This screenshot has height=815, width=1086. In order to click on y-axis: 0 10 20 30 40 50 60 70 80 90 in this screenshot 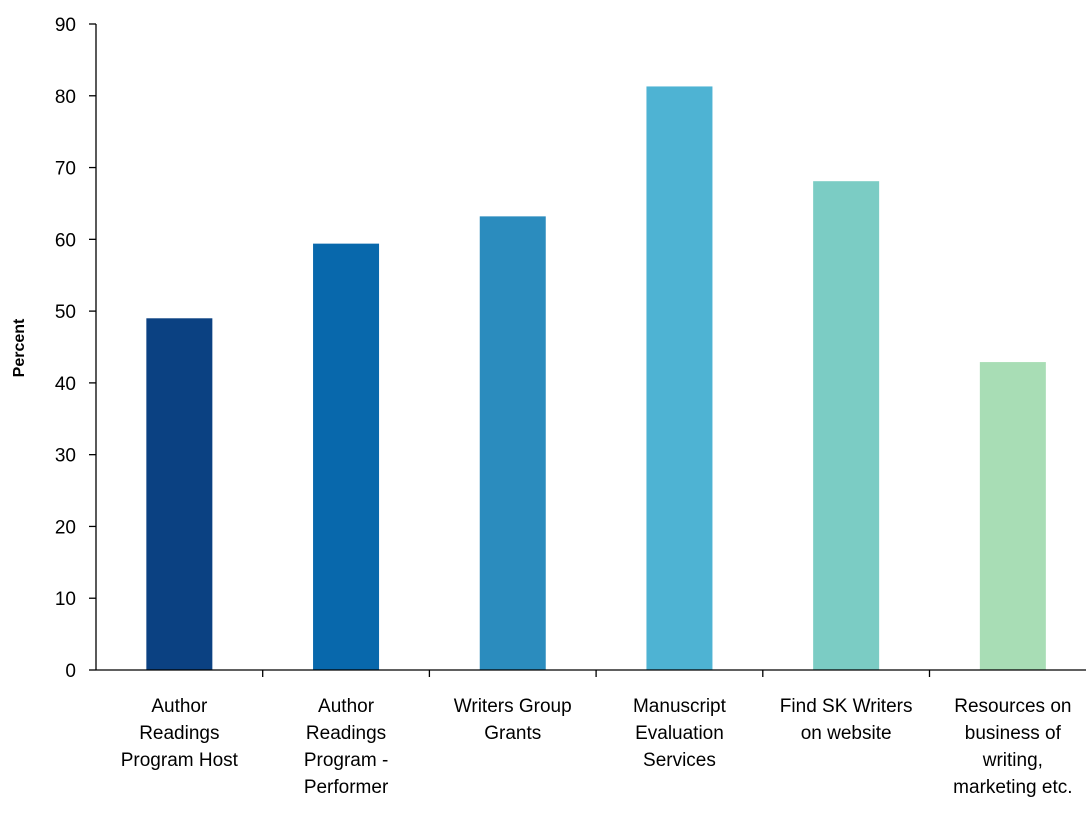, I will do `click(76, 348)`.